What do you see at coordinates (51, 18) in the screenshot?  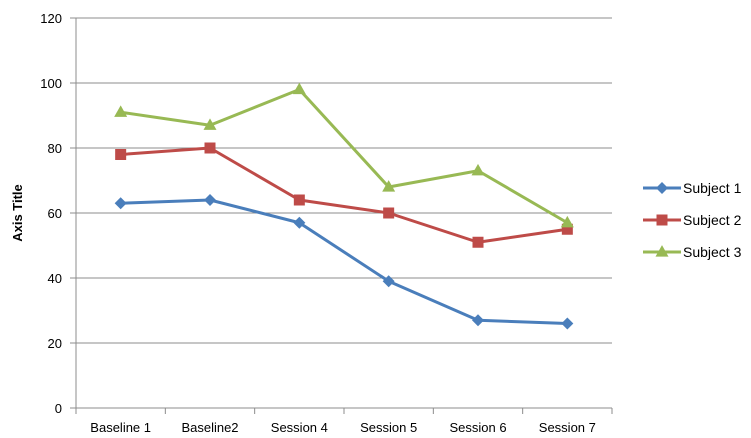 I see `y-tick-label: 120` at bounding box center [51, 18].